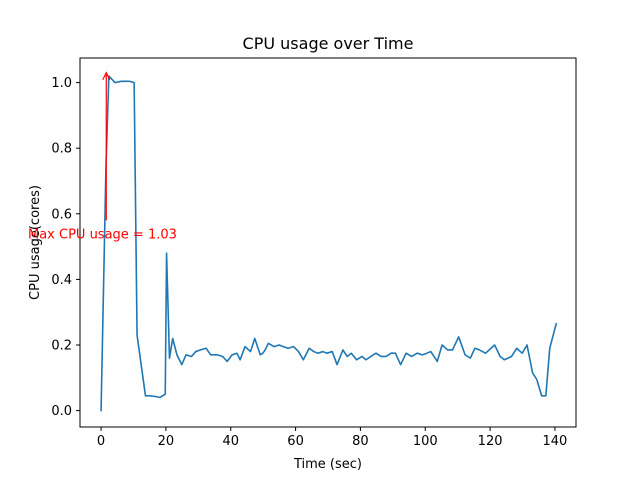 This screenshot has height=480, width=640. What do you see at coordinates (166, 441) in the screenshot?
I see `x-tick-label: 20` at bounding box center [166, 441].